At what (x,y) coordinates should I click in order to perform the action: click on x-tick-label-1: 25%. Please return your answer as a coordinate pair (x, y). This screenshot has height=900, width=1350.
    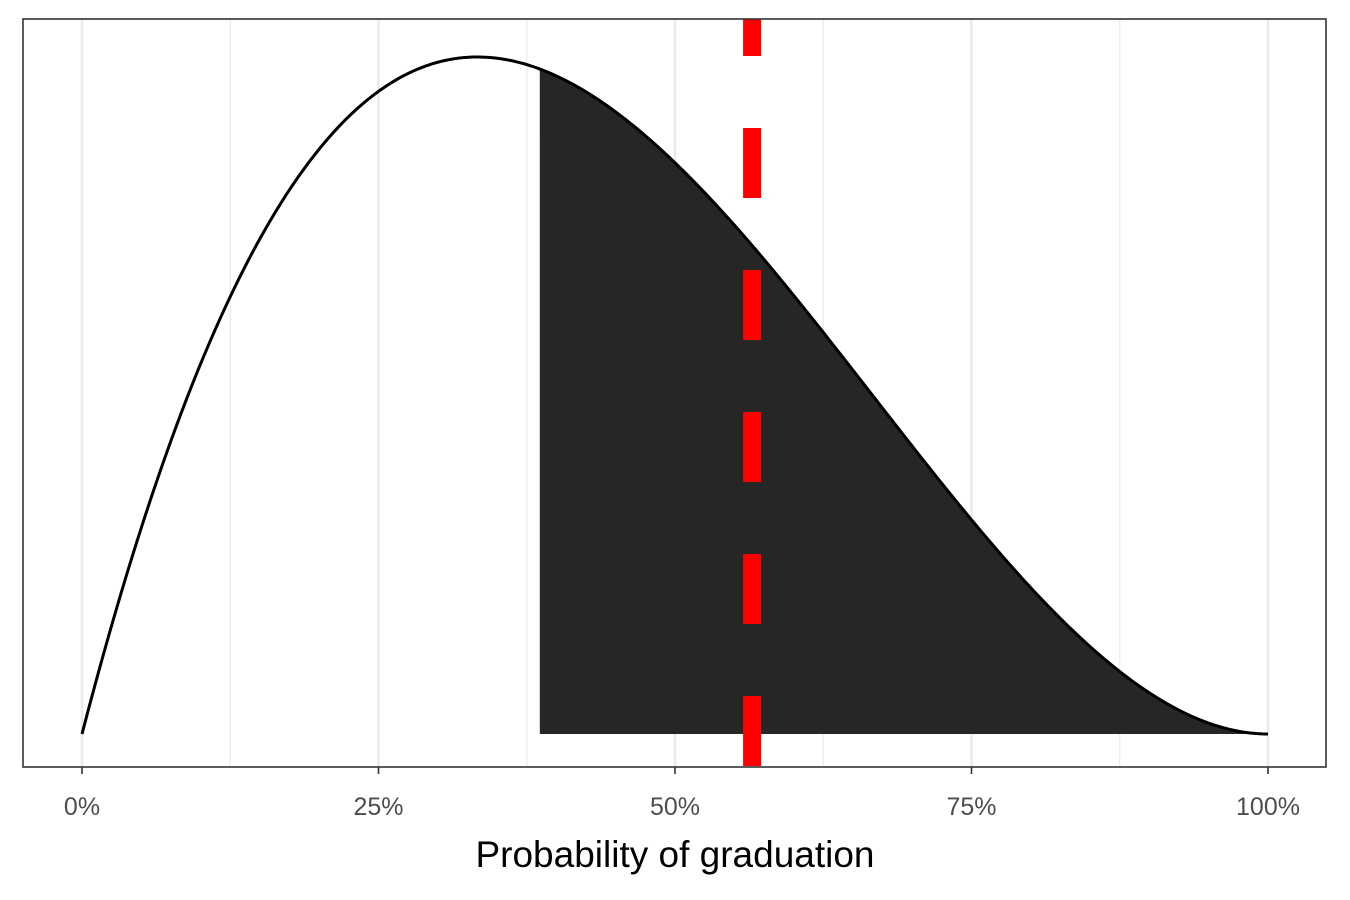
    Looking at the image, I should click on (378, 807).